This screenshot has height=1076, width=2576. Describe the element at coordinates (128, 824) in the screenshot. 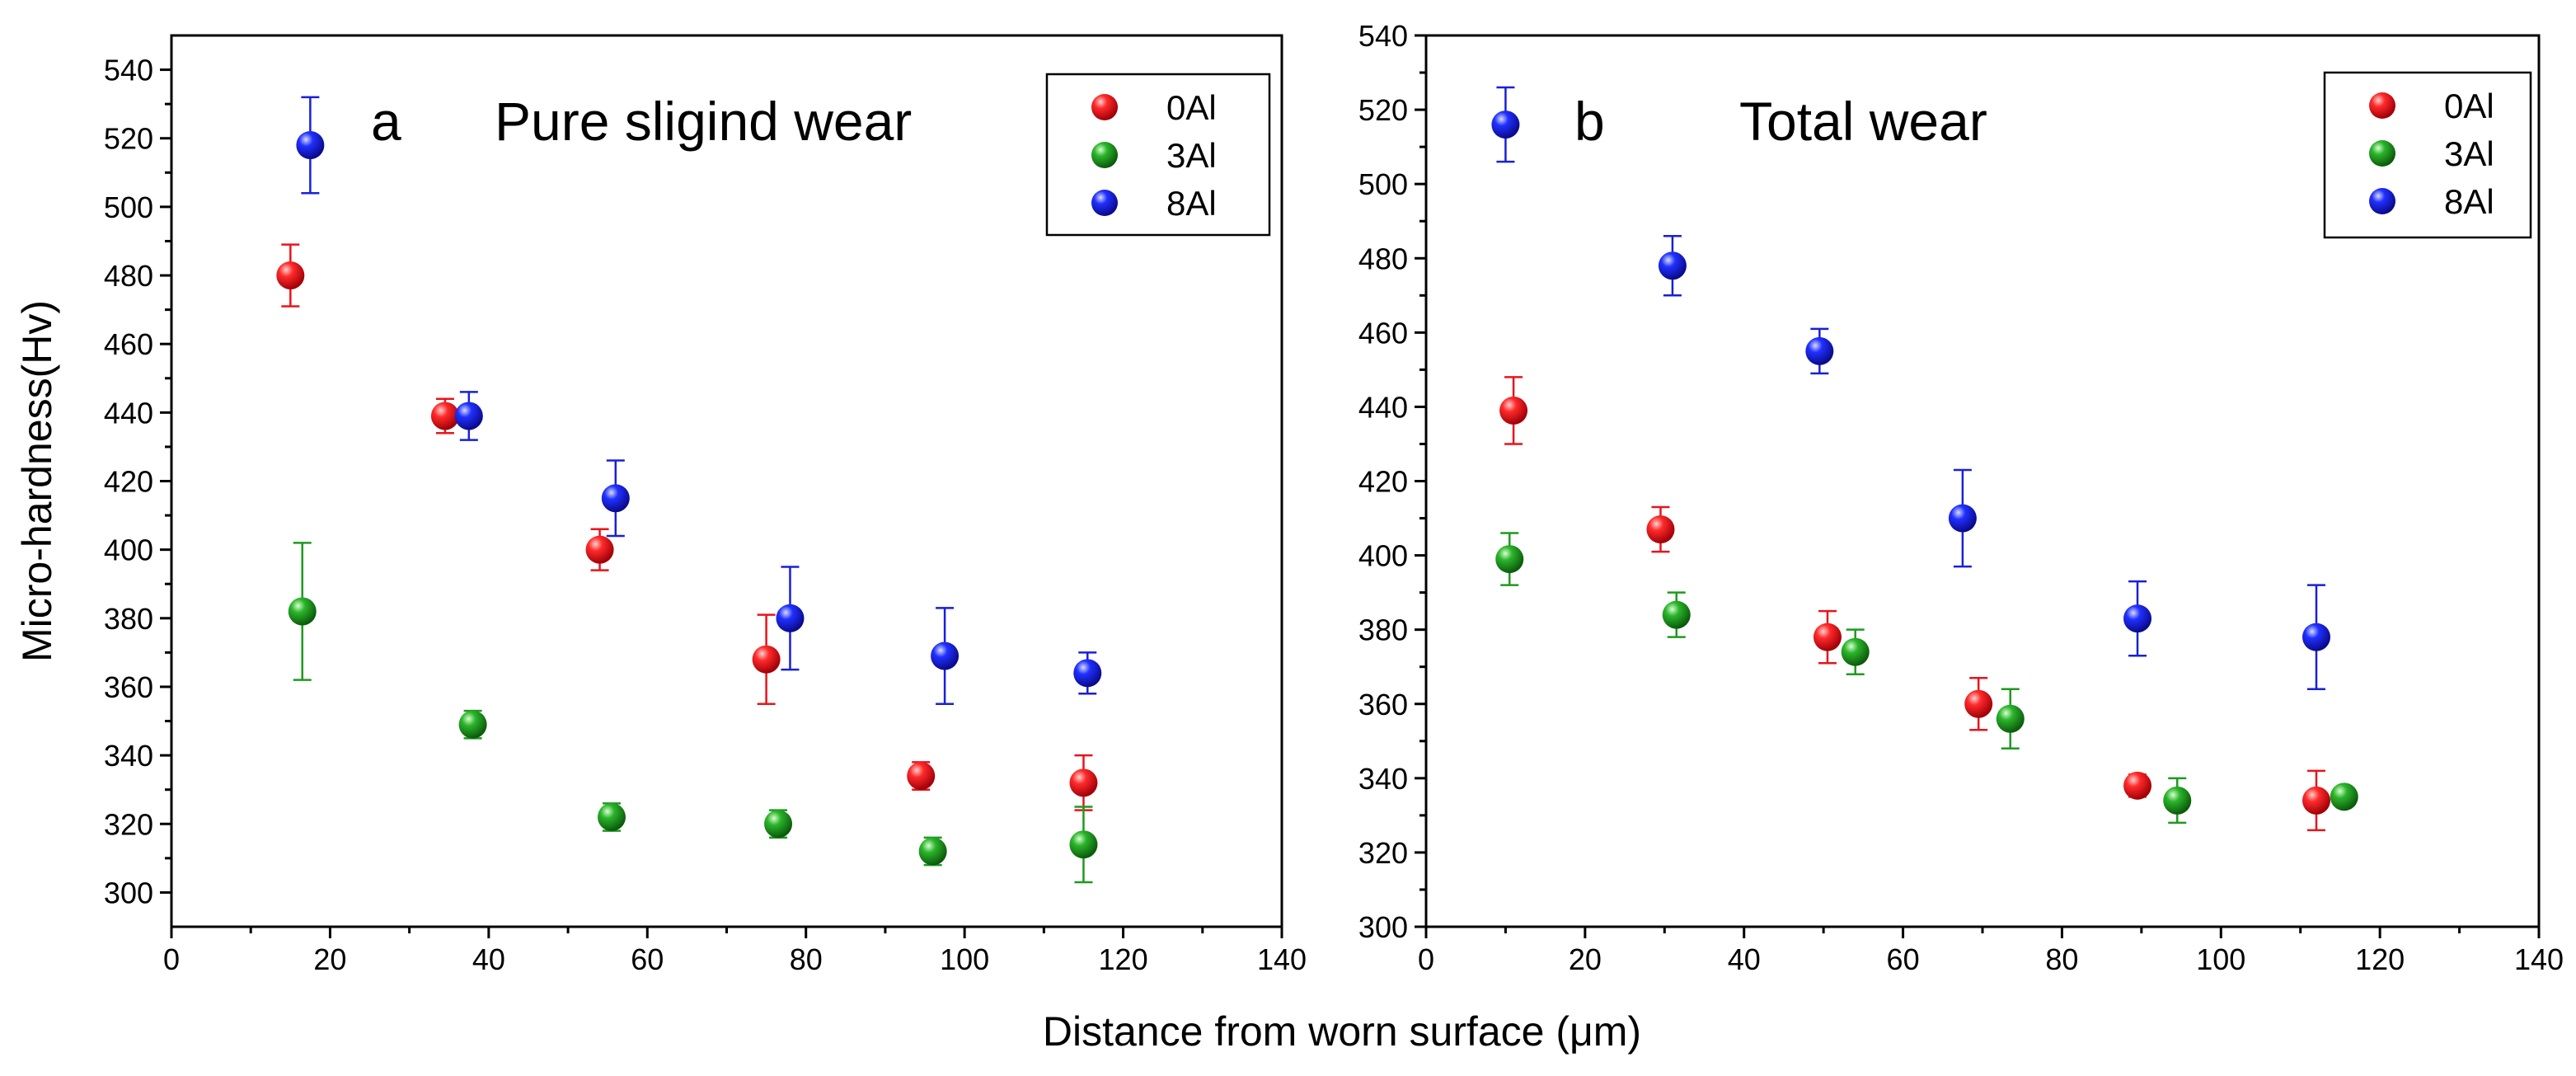

I see `y-tick-label: 320` at that location.